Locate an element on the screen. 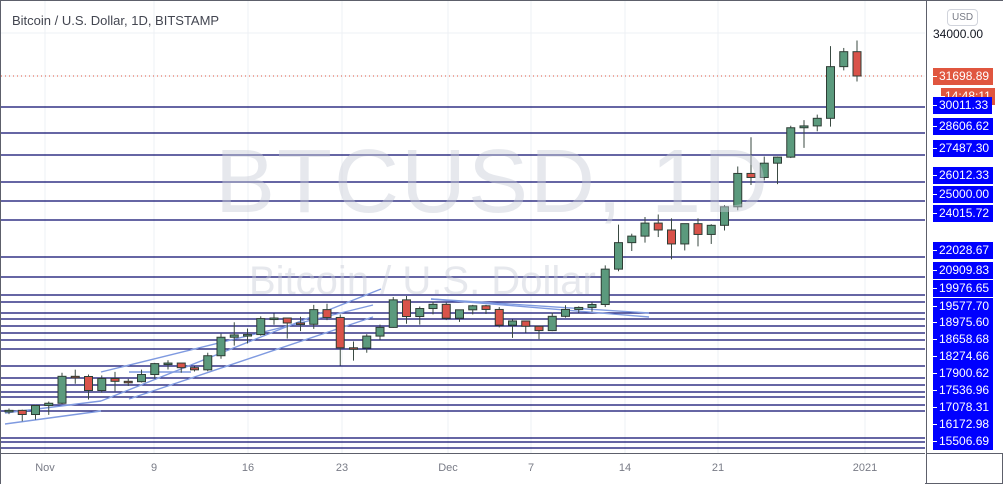  level-price-label: 20909.83 is located at coordinates (963, 270).